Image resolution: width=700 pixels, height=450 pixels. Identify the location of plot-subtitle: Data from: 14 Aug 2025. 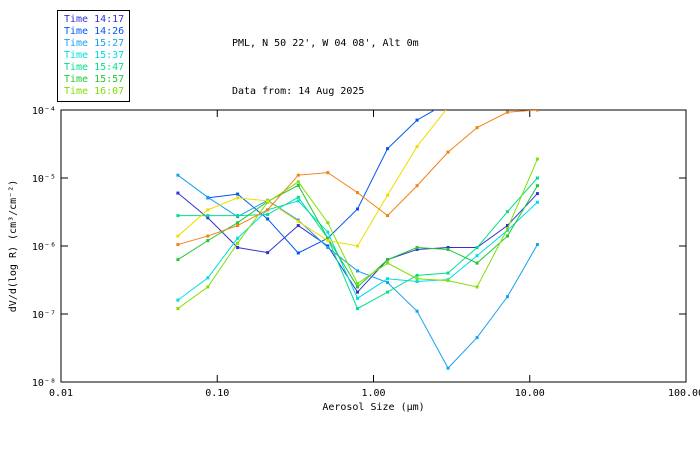
(298, 91).